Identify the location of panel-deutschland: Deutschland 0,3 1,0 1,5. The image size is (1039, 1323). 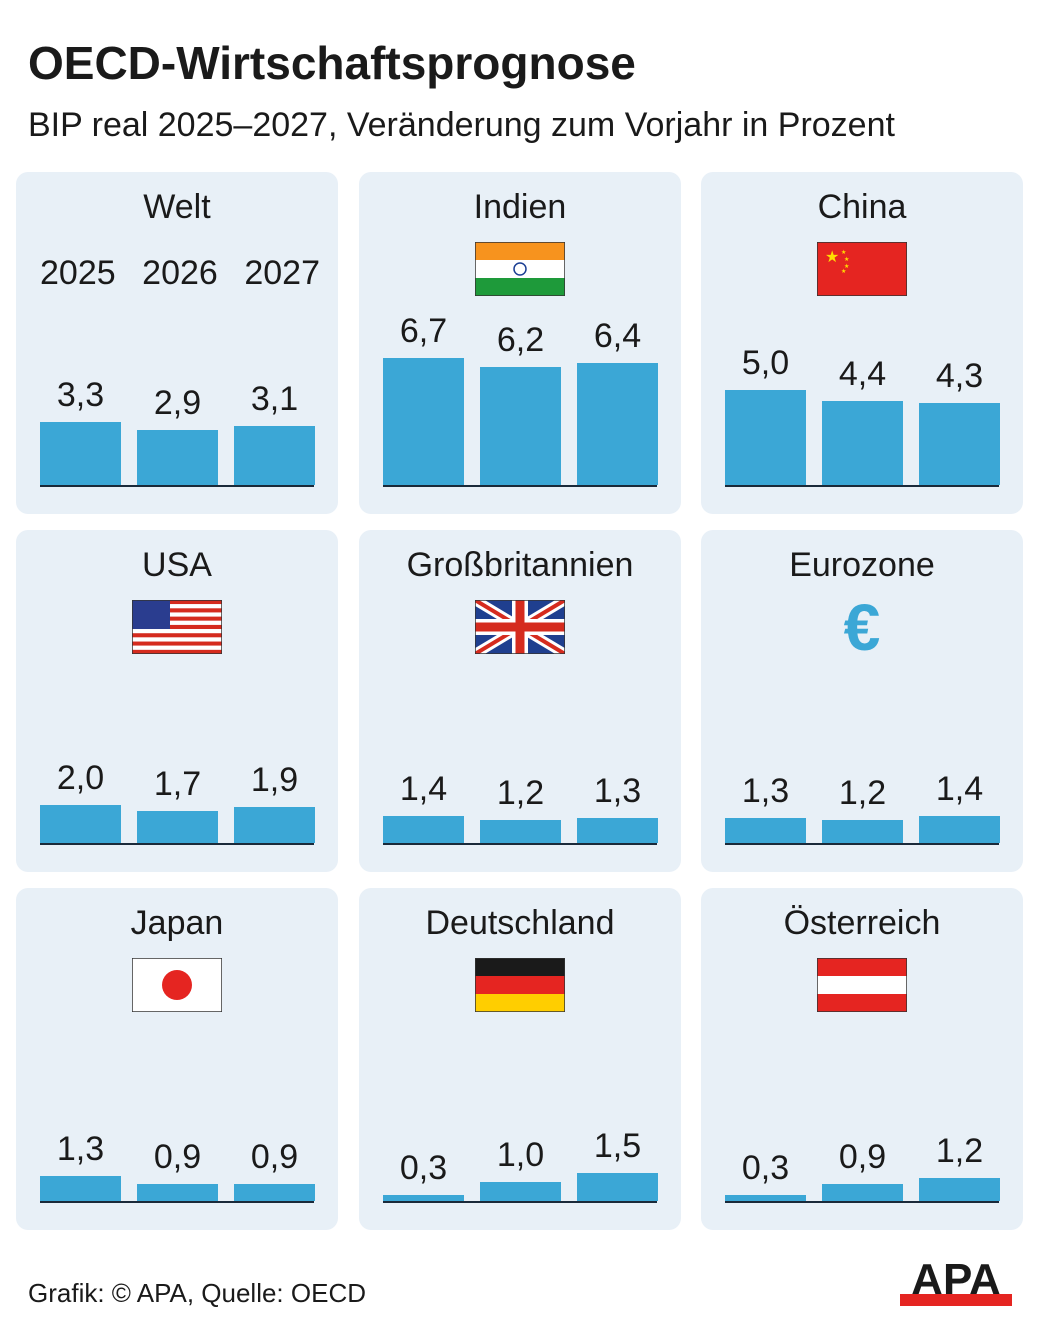
(520, 1059).